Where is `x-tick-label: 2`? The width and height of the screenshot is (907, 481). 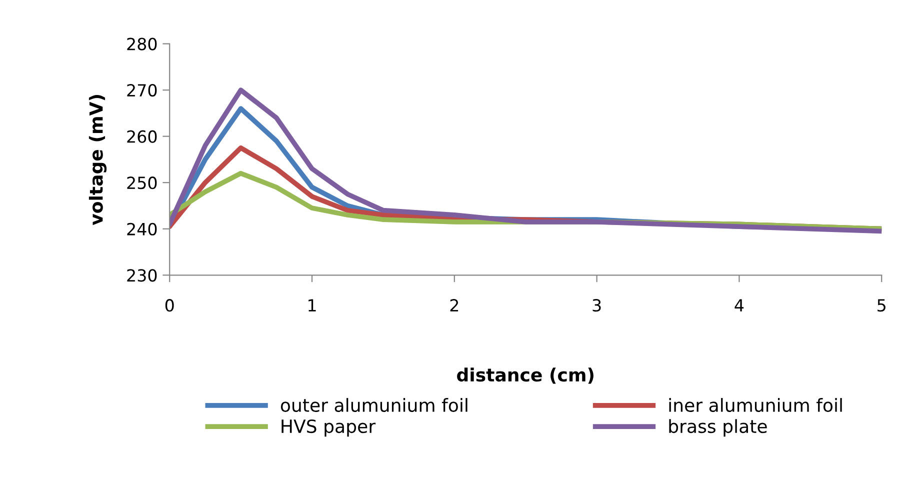
x-tick-label: 2 is located at coordinates (454, 305).